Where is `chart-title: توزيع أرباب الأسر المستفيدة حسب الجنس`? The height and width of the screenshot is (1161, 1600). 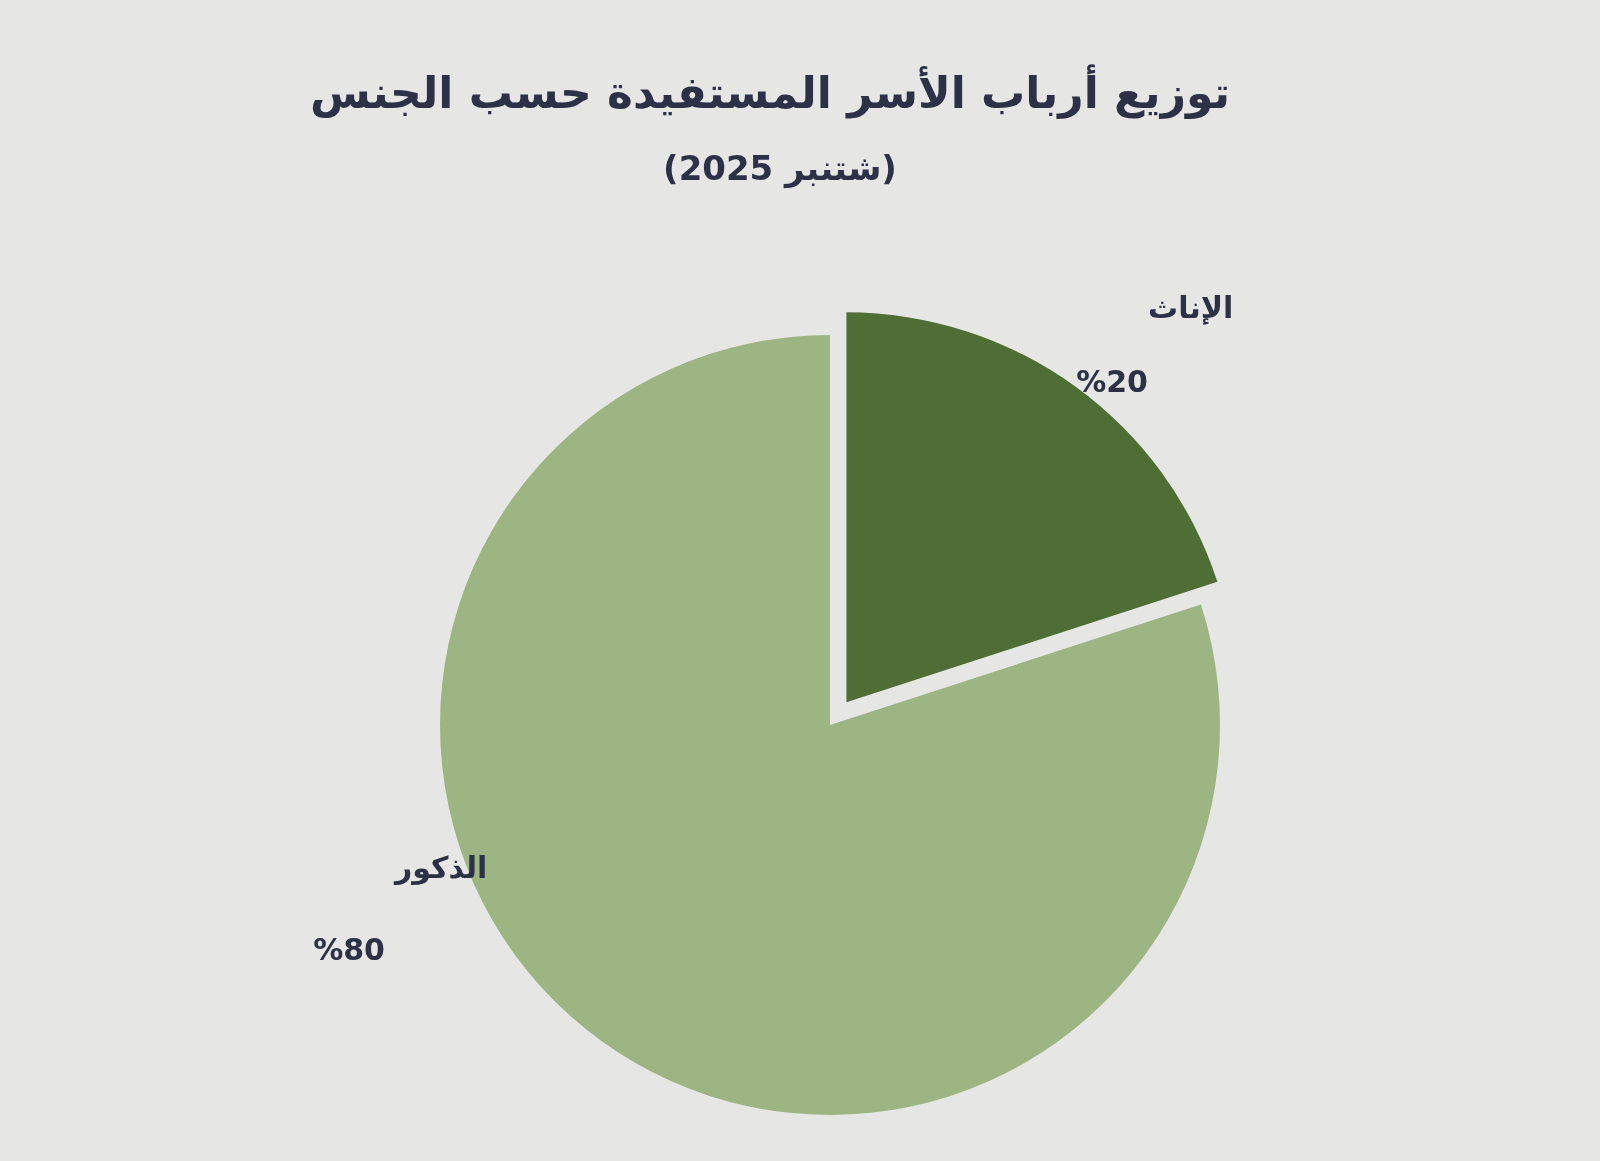 chart-title: توزيع أرباب الأسر المستفيدة حسب الجنس is located at coordinates (770, 91).